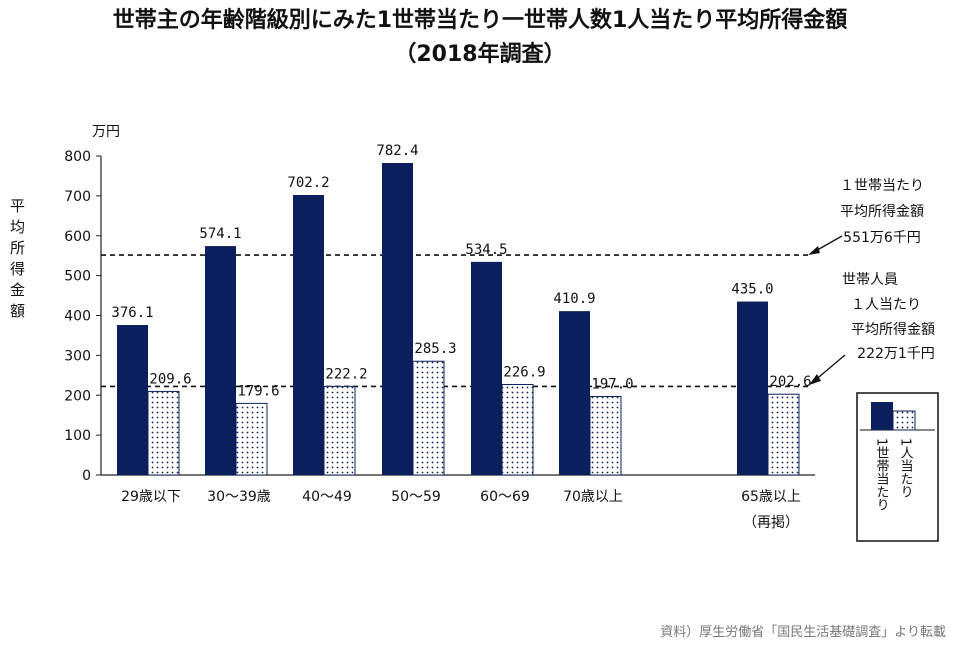 The width and height of the screenshot is (960, 650). Describe the element at coordinates (480, 20) in the screenshot. I see `chart-title-line1: 世帯主の年齢階級別にみた1世帯当たり一世帯人数1人当たり平均所得金額` at that location.